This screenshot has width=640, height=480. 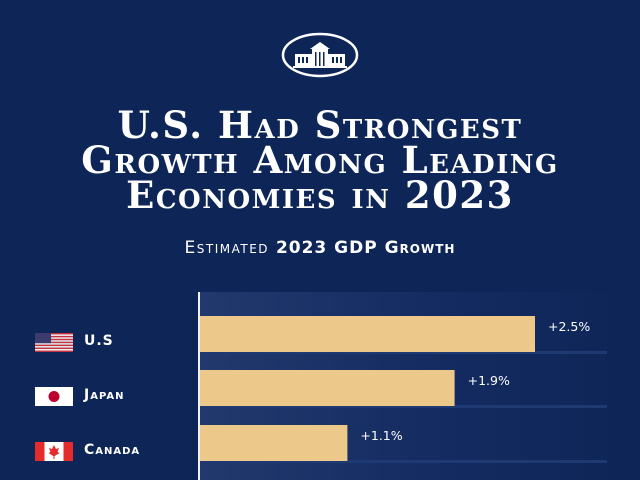 I want to click on title-line-2: Growth Among Leading, so click(x=320, y=160).